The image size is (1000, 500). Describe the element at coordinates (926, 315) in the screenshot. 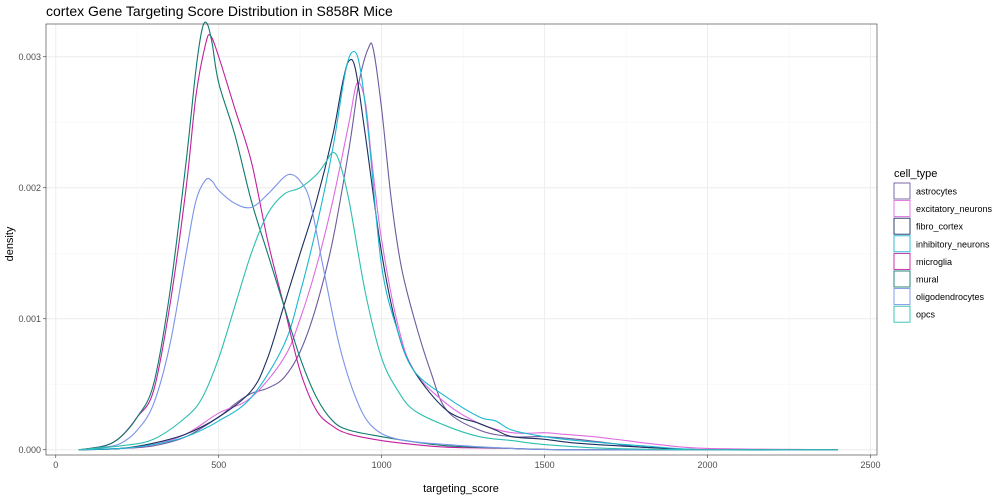

I see `legend-label: opcs` at that location.